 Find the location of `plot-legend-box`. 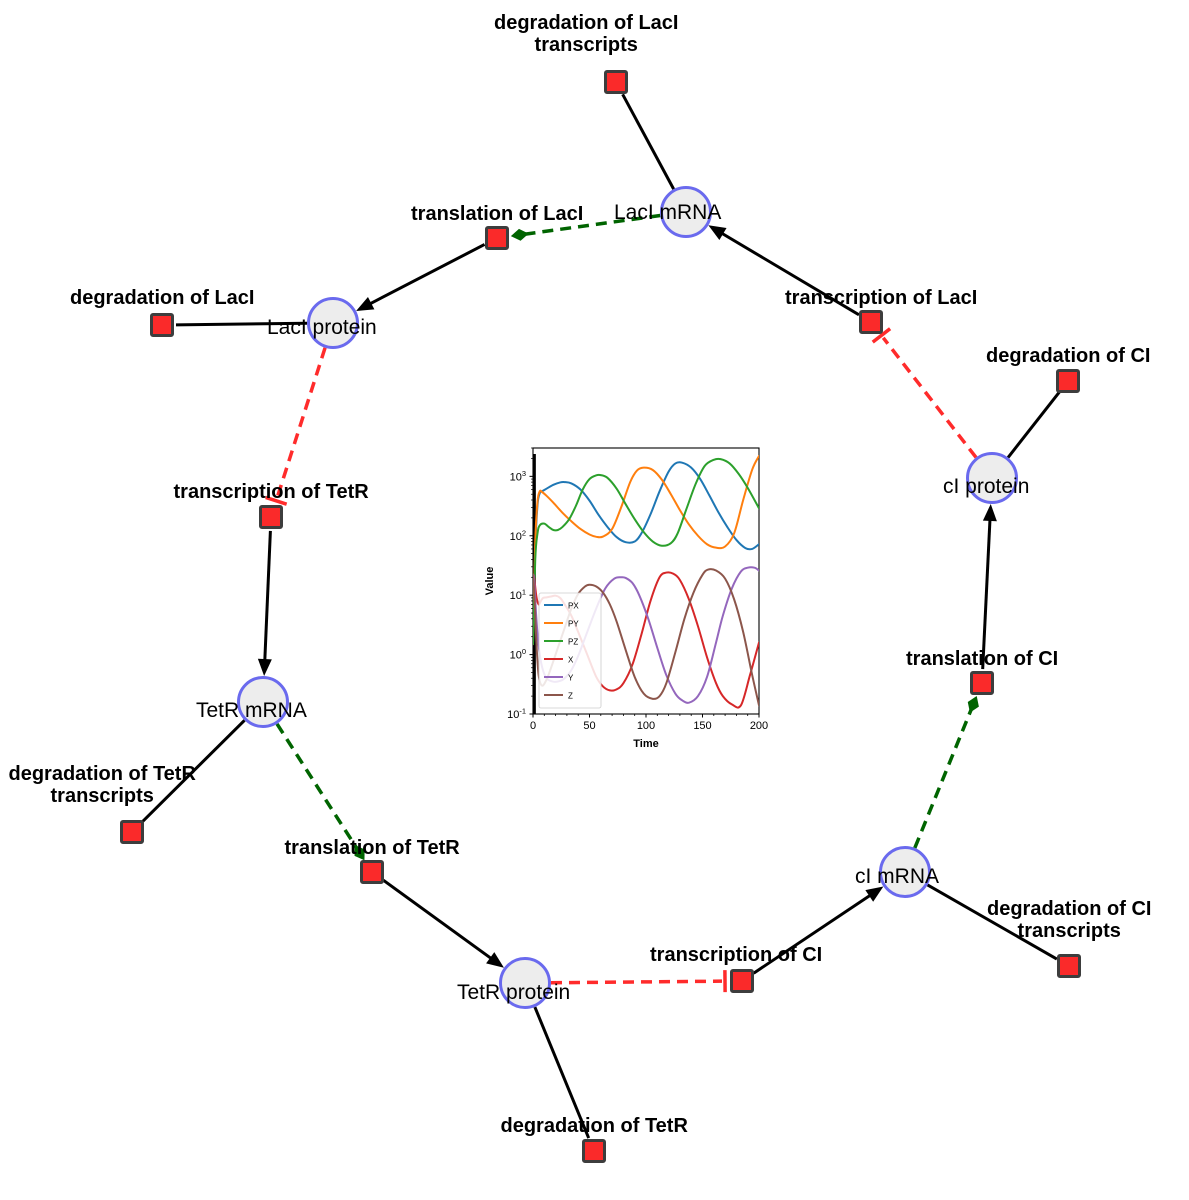

plot-legend-box is located at coordinates (570, 650).